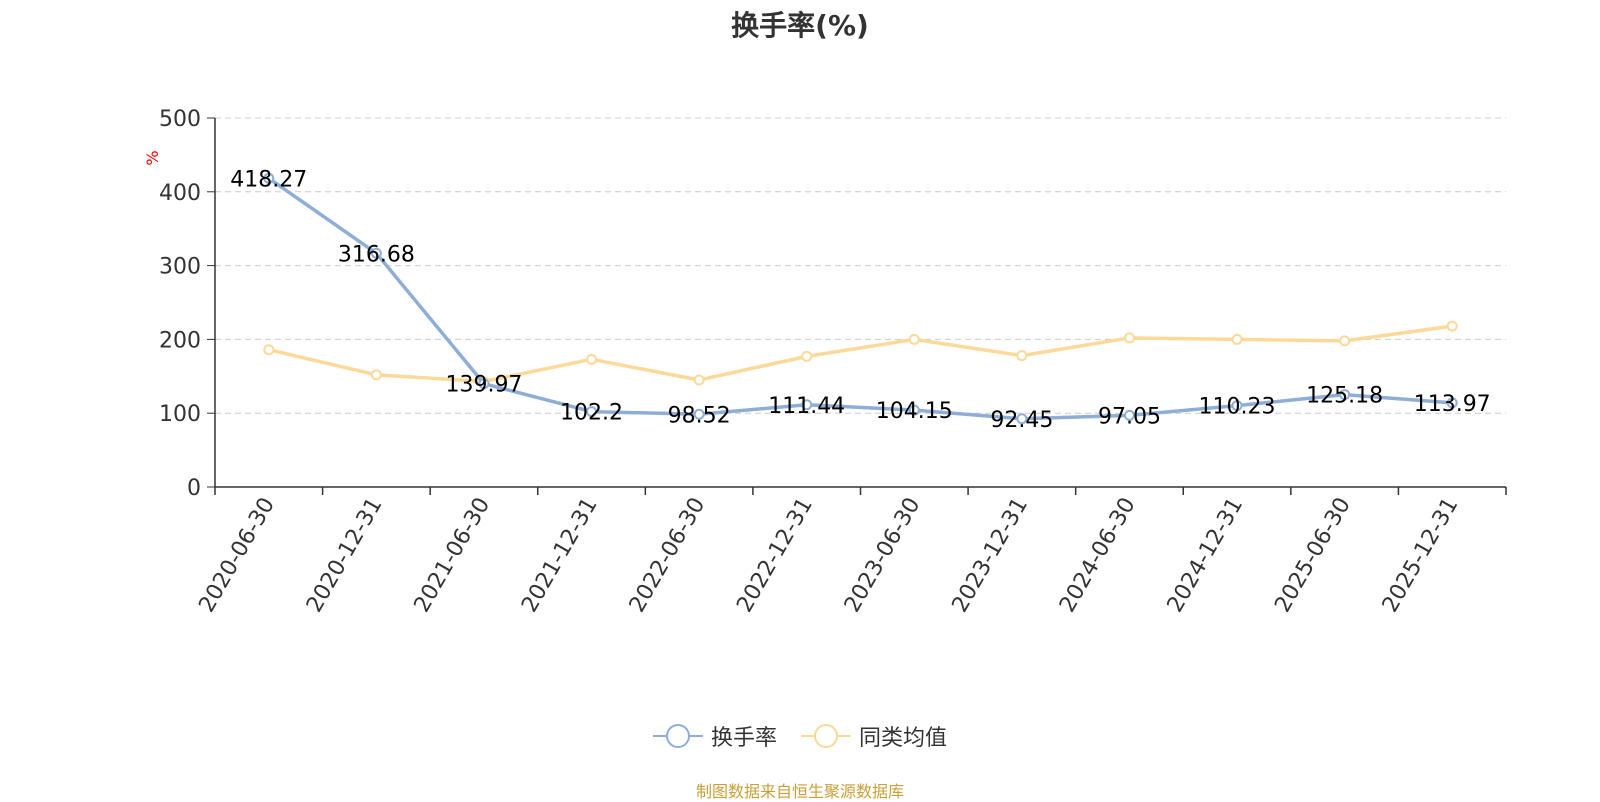 The height and width of the screenshot is (802, 1600). I want to click on x-tick-label: 2025-12-31, so click(1421, 555).